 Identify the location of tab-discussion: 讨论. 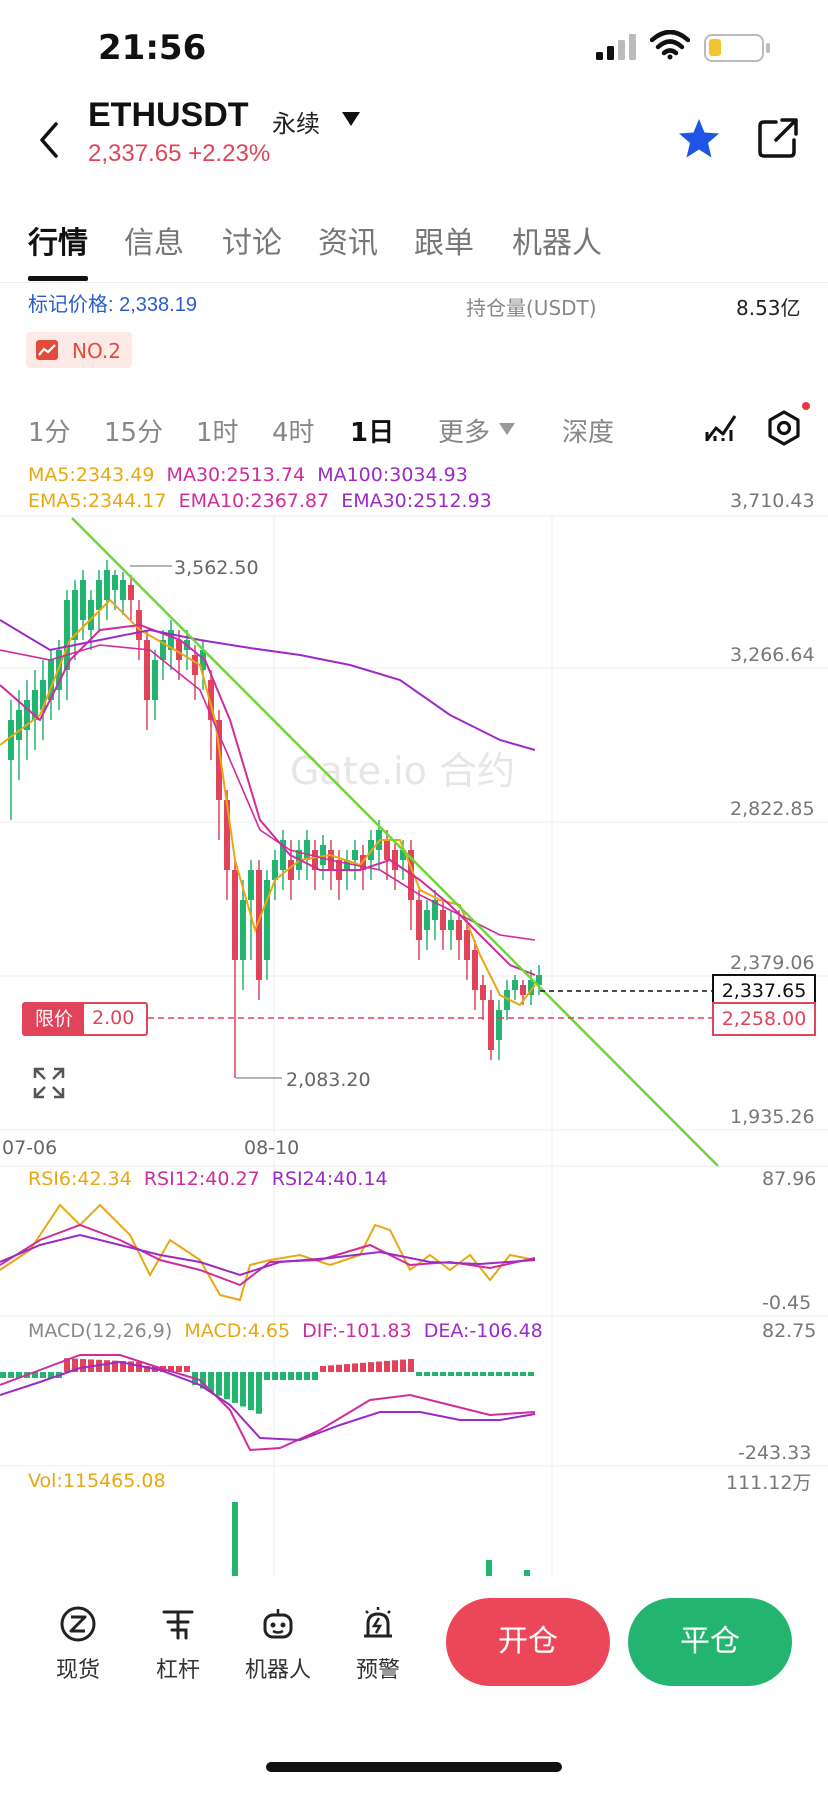
(252, 243).